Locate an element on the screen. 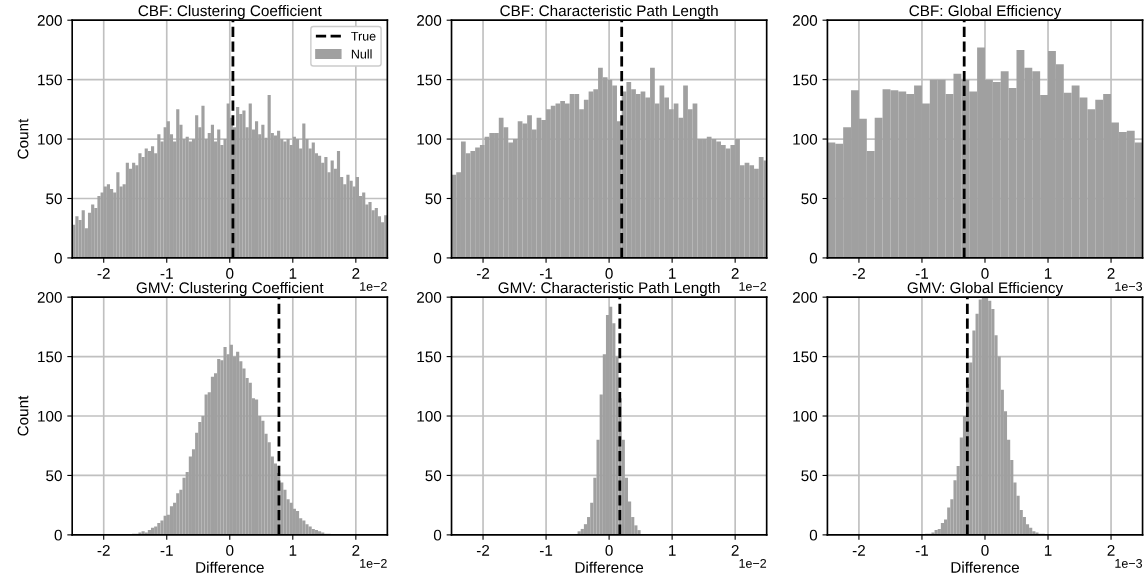  ref-line-label: True is located at coordinates (363, 36).